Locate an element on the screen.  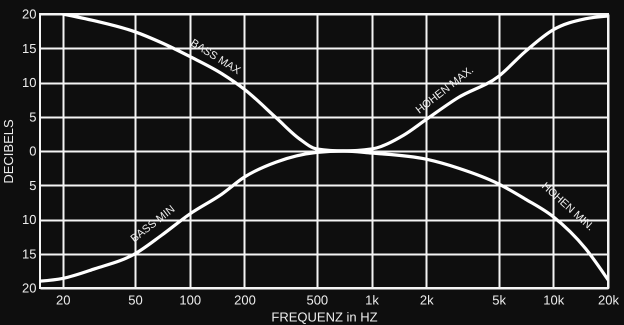
y-tick-label: 0 is located at coordinates (32, 151).